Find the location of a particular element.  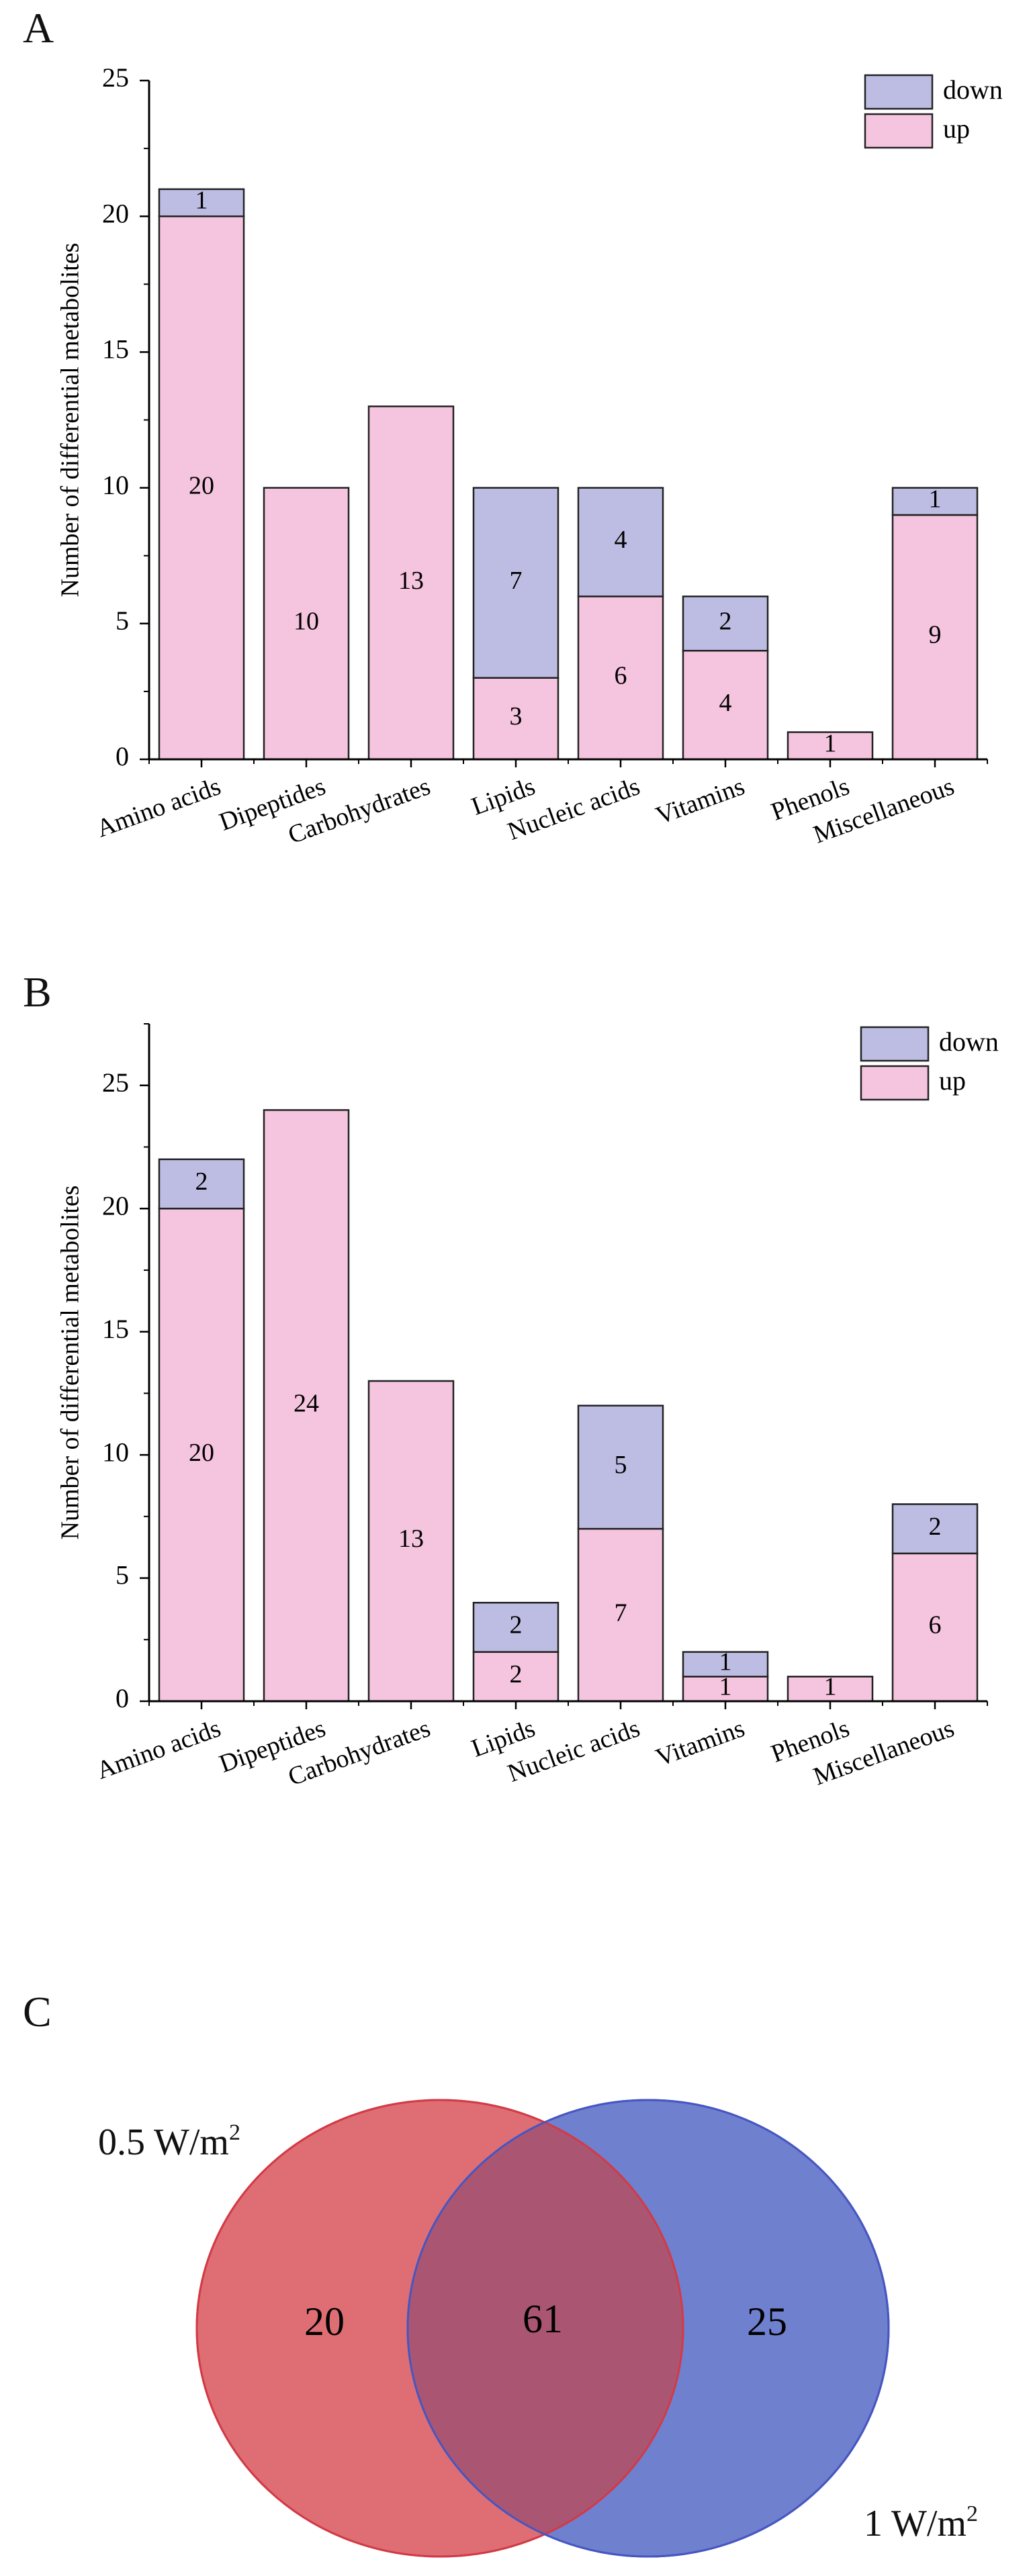

bar-down-label-7: 1 is located at coordinates (936, 499).